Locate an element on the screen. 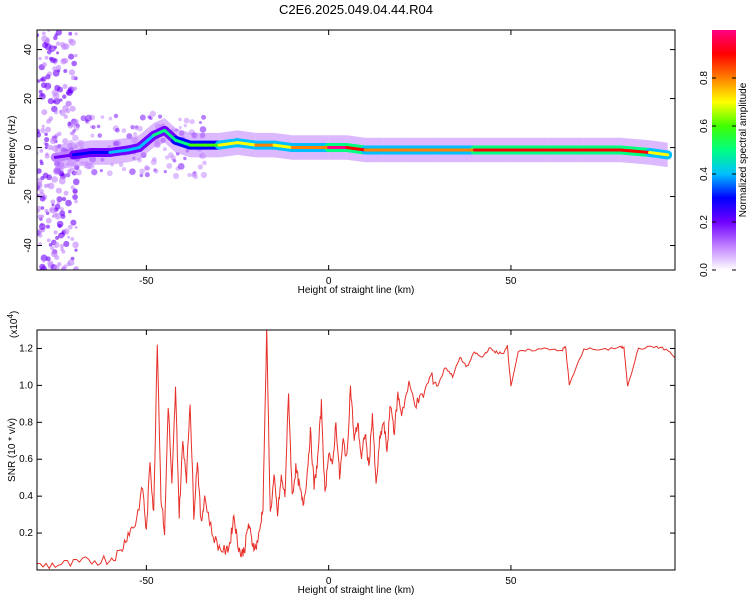 Image resolution: width=750 pixels, height=600 pixels. figure-title: C2E6.2025.049.04.44.R04 is located at coordinates (356, 9).